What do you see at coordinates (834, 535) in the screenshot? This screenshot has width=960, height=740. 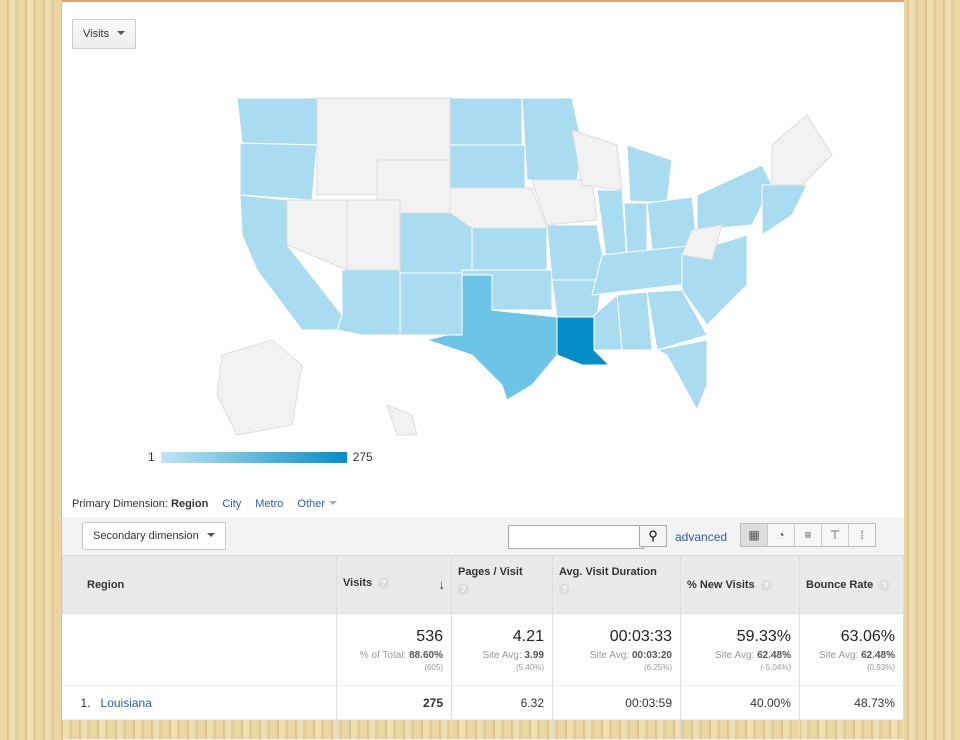 I see `comparison-view-icon: ⊤` at bounding box center [834, 535].